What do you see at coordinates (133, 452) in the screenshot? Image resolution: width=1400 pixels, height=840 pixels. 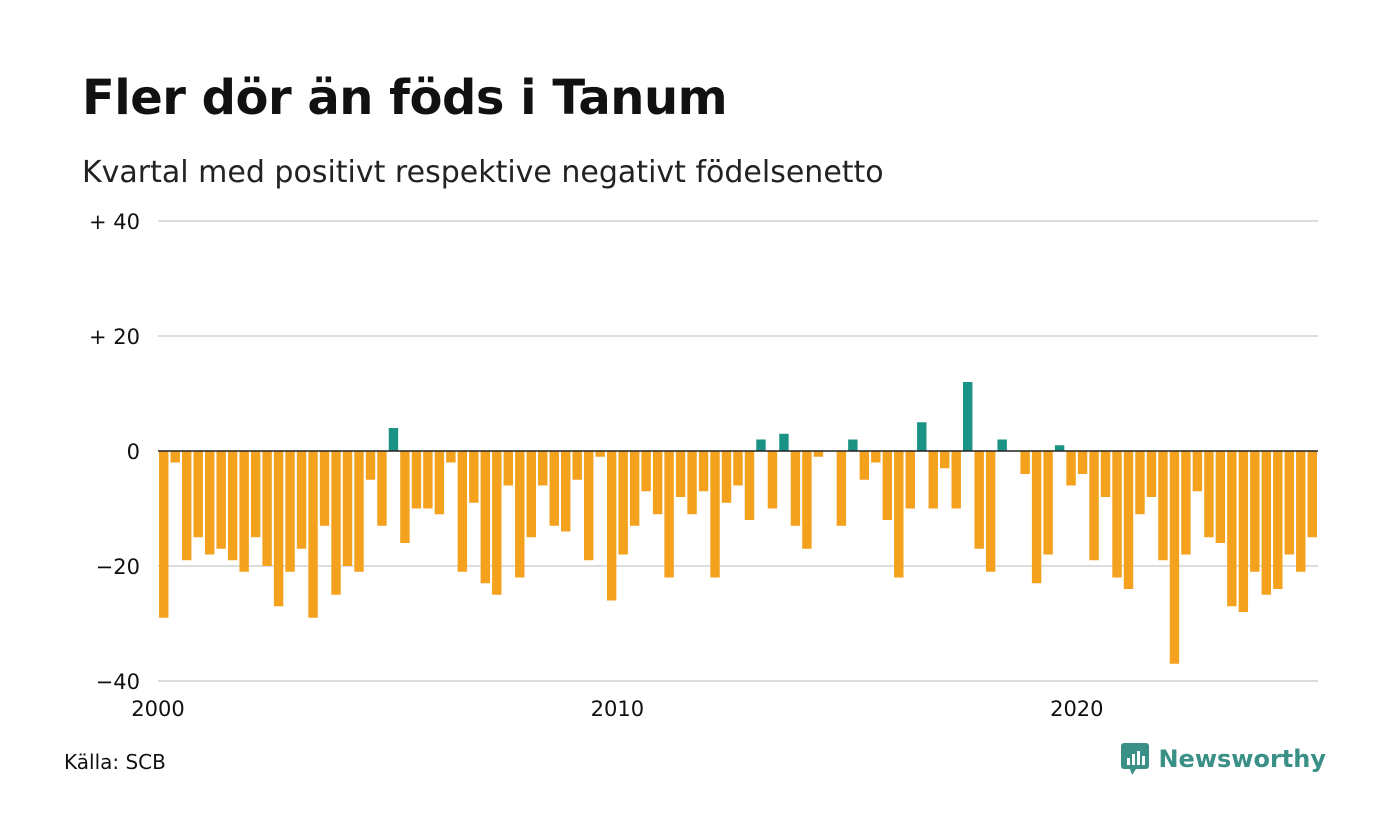 I see `y-tick-label: 0` at bounding box center [133, 452].